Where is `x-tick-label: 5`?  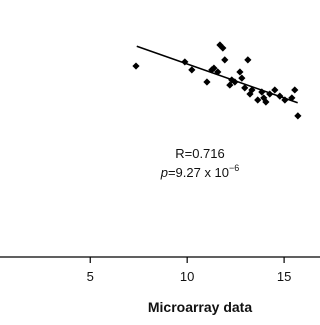
x-tick-label: 5 is located at coordinates (90, 276).